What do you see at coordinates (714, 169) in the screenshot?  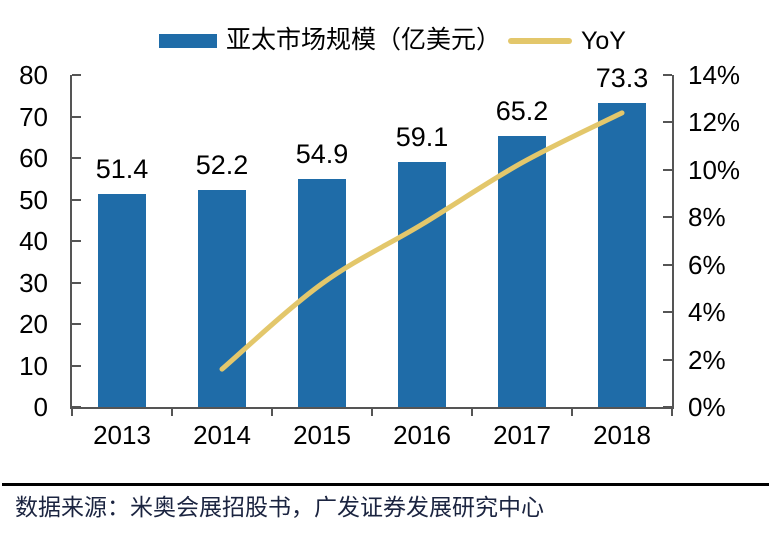 I see `right-axis-tick-label: 10%` at bounding box center [714, 169].